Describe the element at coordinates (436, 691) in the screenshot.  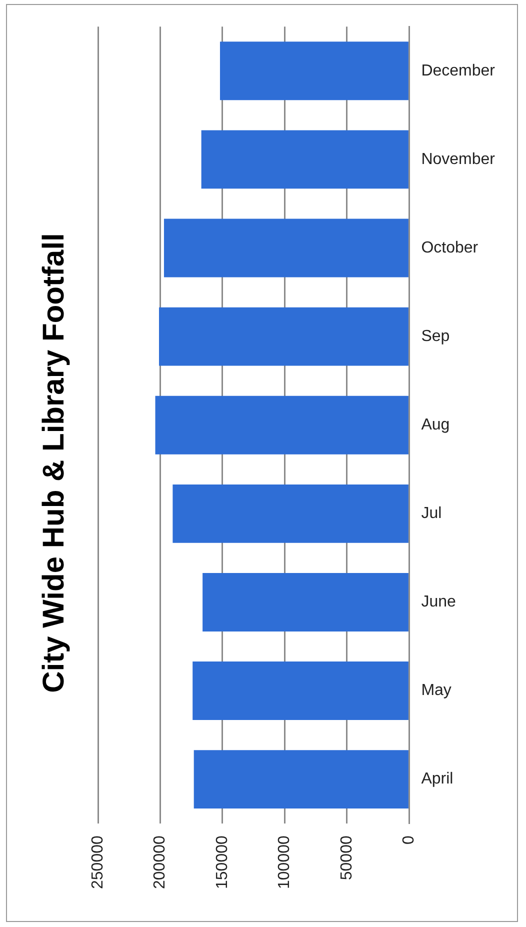
I see `y-tick-label: May` at that location.